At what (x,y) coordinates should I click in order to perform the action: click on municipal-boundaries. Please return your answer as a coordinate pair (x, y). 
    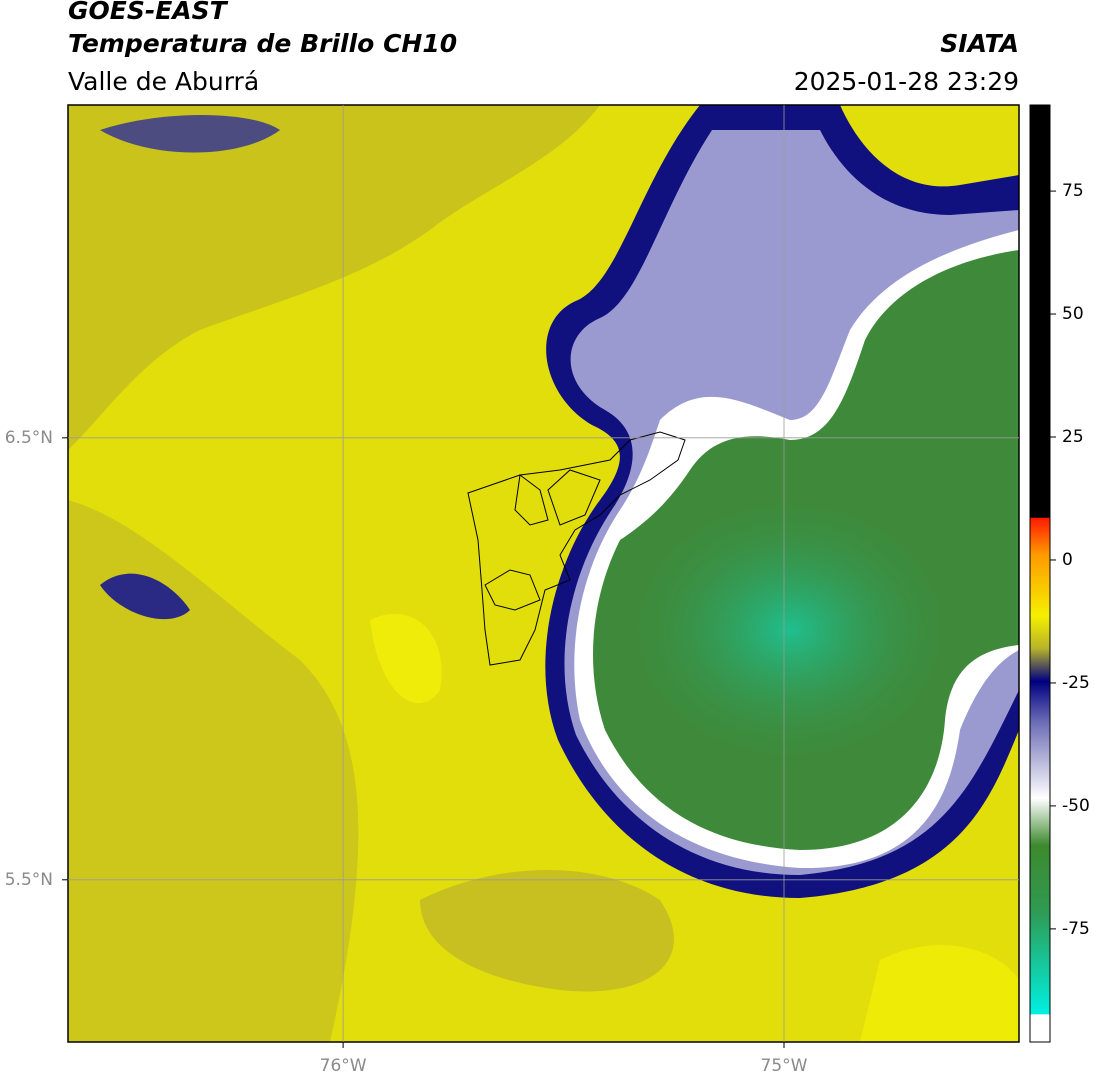
    Looking at the image, I should click on (576, 548).